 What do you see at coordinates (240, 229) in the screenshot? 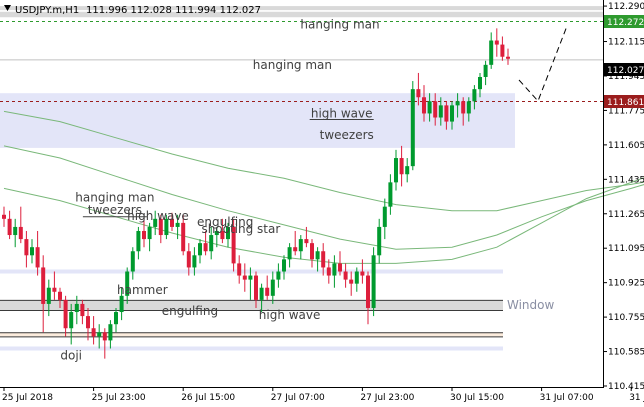
I see `pattern-label: shooting star` at bounding box center [240, 229].